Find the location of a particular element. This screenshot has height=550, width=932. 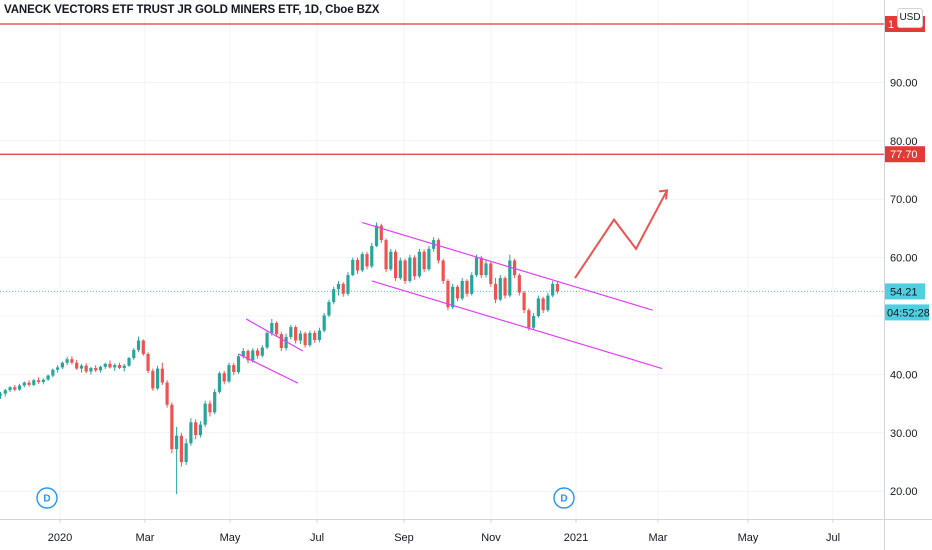

flag-channel-upper is located at coordinates (274, 335).